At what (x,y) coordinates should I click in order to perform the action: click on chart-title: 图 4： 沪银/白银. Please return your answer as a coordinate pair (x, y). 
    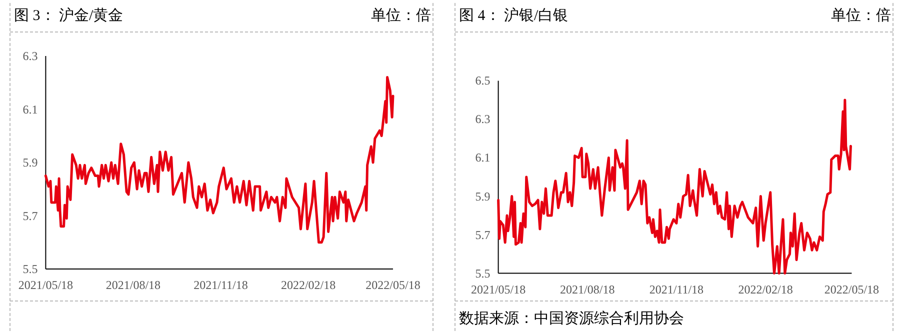
    Looking at the image, I should click on (513, 15).